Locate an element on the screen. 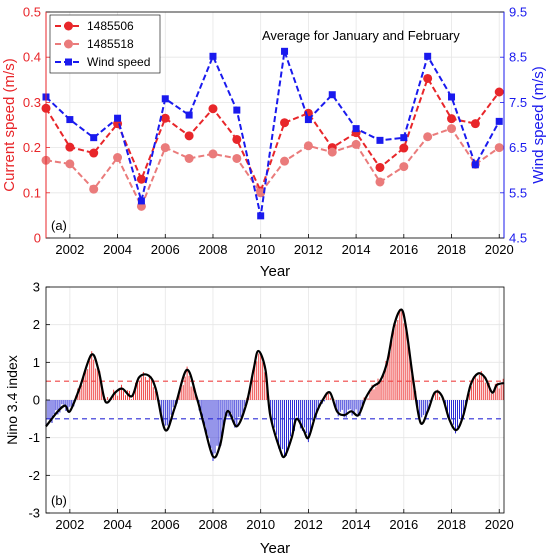  panel-b-y-tick-label: -2 is located at coordinates (34, 475).